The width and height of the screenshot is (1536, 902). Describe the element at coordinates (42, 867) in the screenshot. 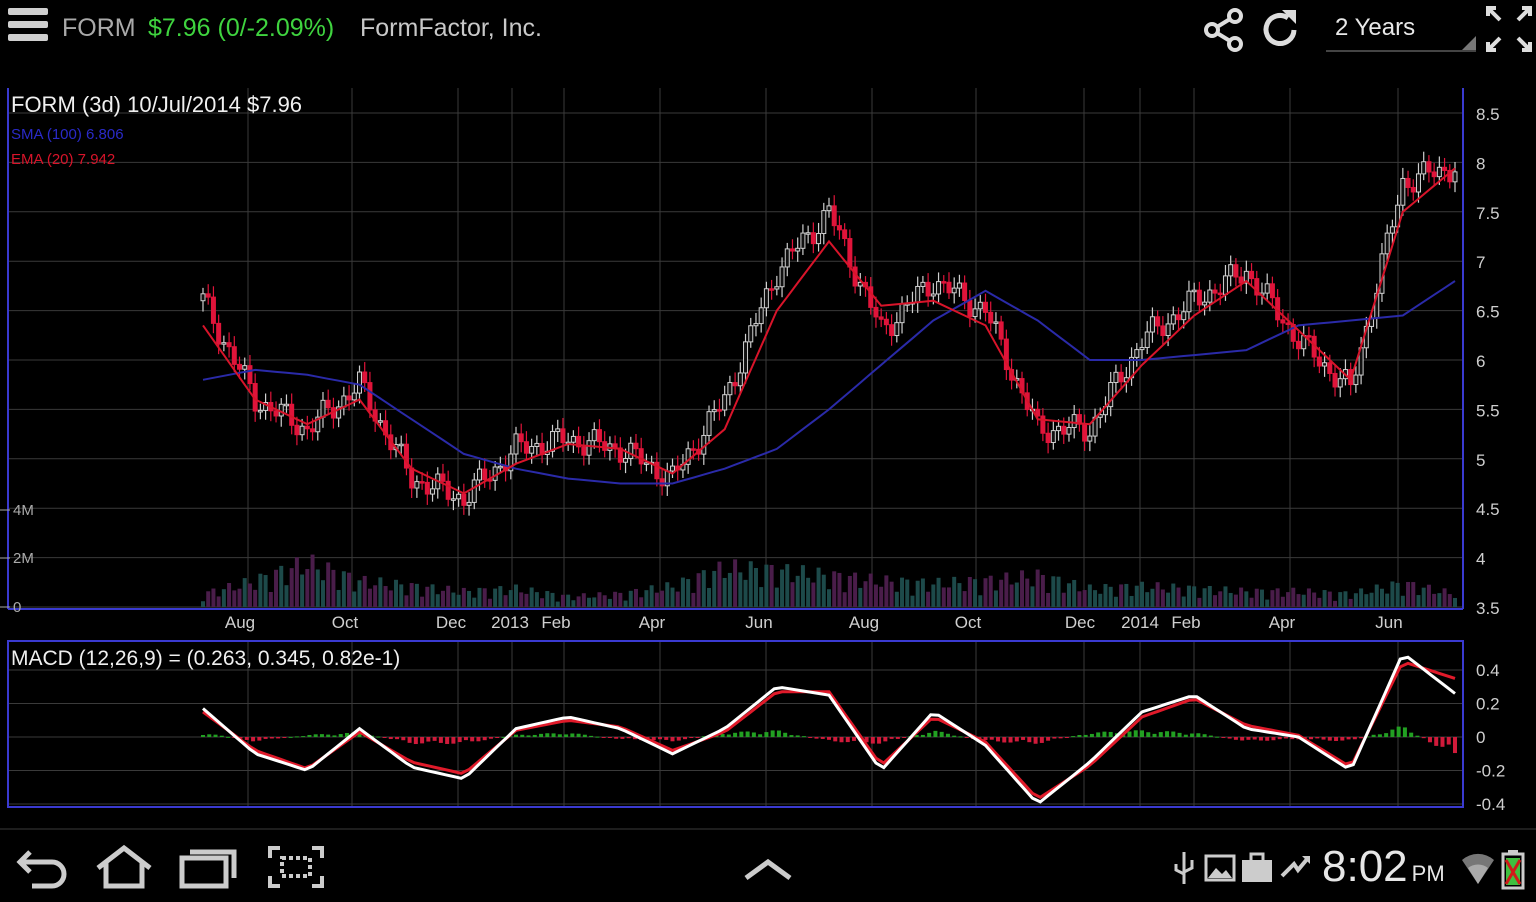

I see `back-icon` at that location.